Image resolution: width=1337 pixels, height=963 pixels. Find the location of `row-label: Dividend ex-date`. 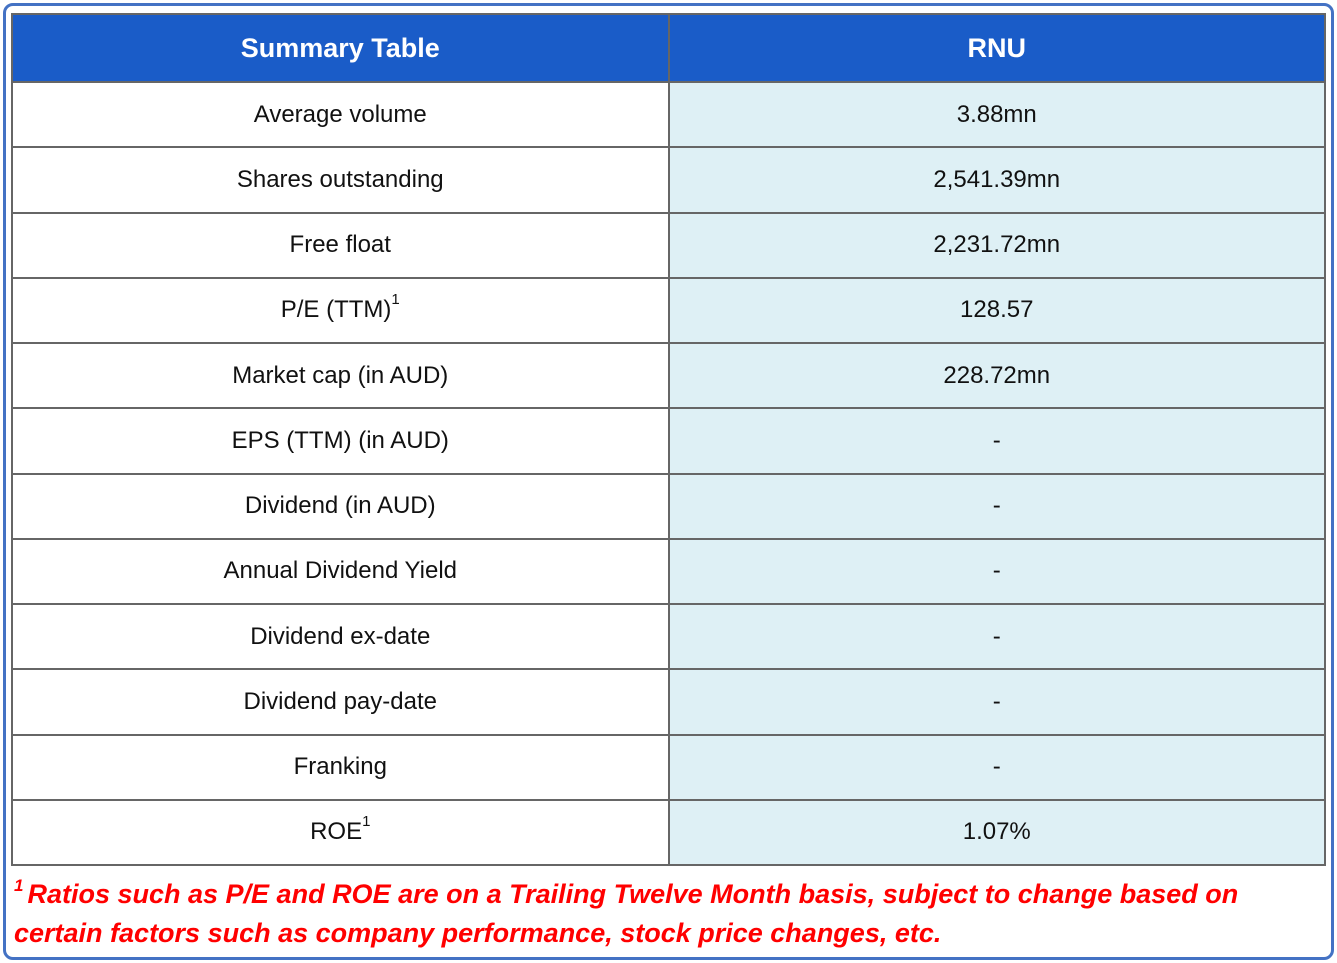

row-label: Dividend ex-date is located at coordinates (340, 636).